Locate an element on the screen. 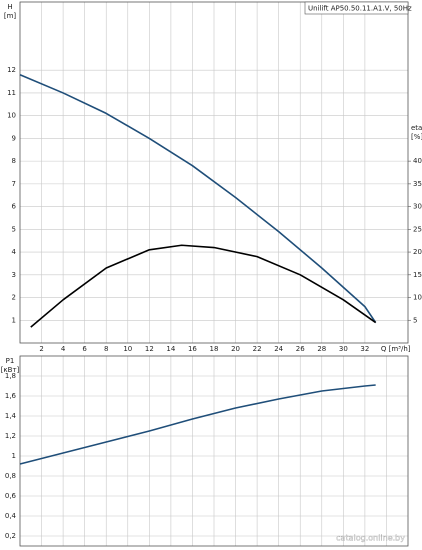 The width and height of the screenshot is (422, 550). y-tick-label: 0,4 is located at coordinates (11, 516).